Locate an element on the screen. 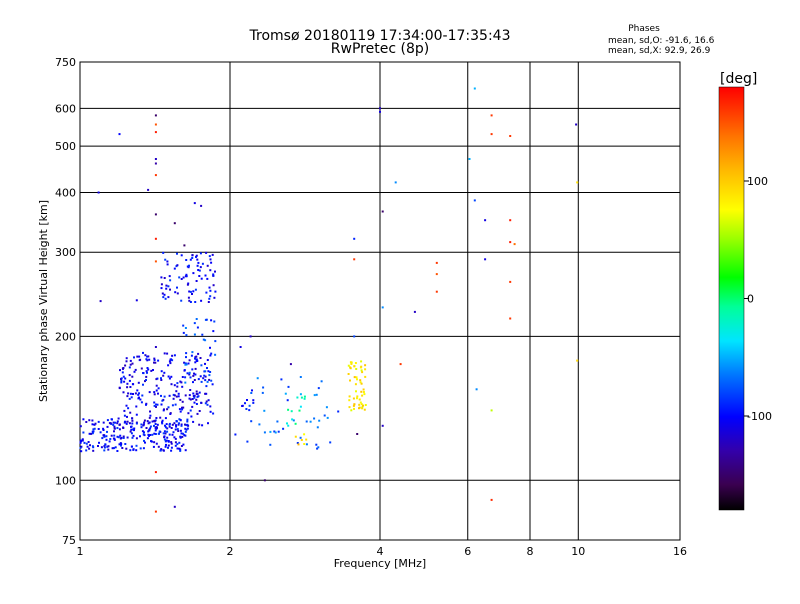 This screenshot has width=800, height=604. x-axis-label: Frequency [MHz] is located at coordinates (380, 563).